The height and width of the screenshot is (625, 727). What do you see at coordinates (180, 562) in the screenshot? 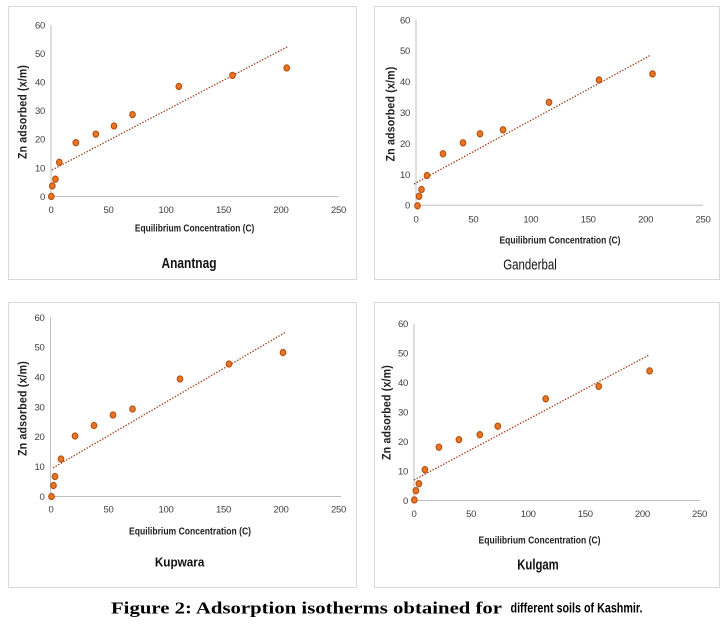
I see `svg-text: Kupwara` at bounding box center [180, 562].